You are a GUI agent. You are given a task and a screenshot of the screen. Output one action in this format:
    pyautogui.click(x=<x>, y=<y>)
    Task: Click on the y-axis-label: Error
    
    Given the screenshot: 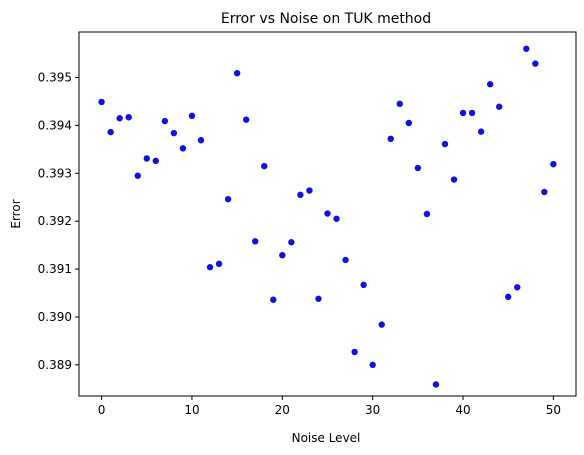 What is the action you would take?
    pyautogui.click(x=16, y=213)
    